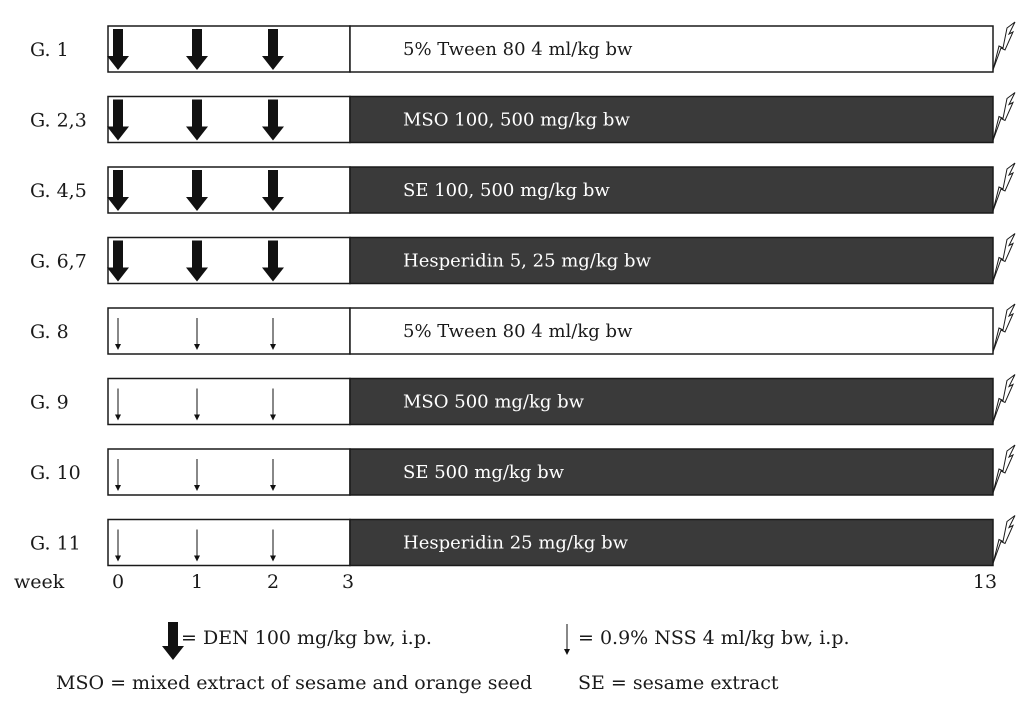  I want to click on group-row: G. 10 SE 500 mg/kg bw, so click(523, 470).